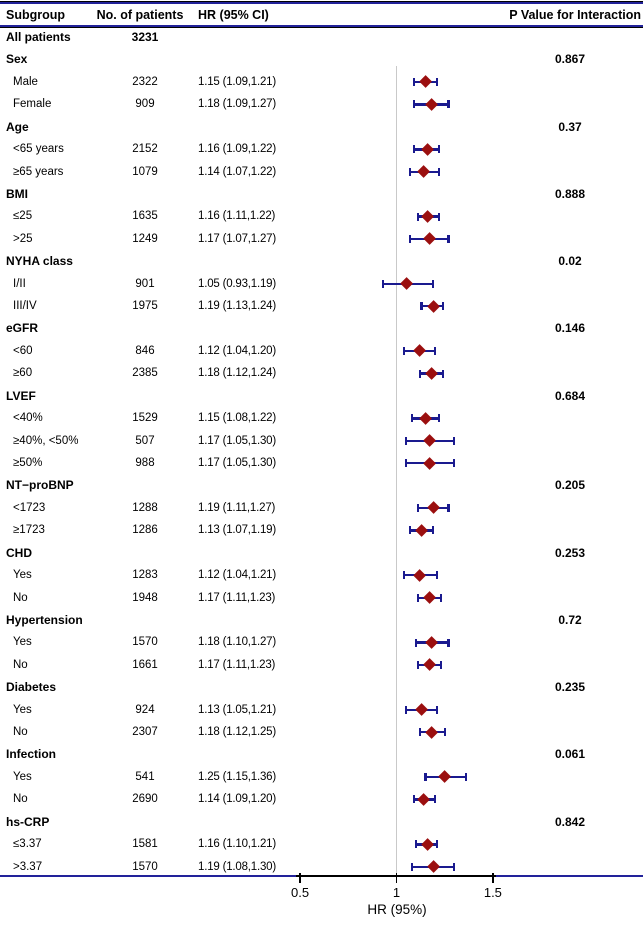 The width and height of the screenshot is (643, 925). I want to click on header-rule-navy, so click(321, 26).